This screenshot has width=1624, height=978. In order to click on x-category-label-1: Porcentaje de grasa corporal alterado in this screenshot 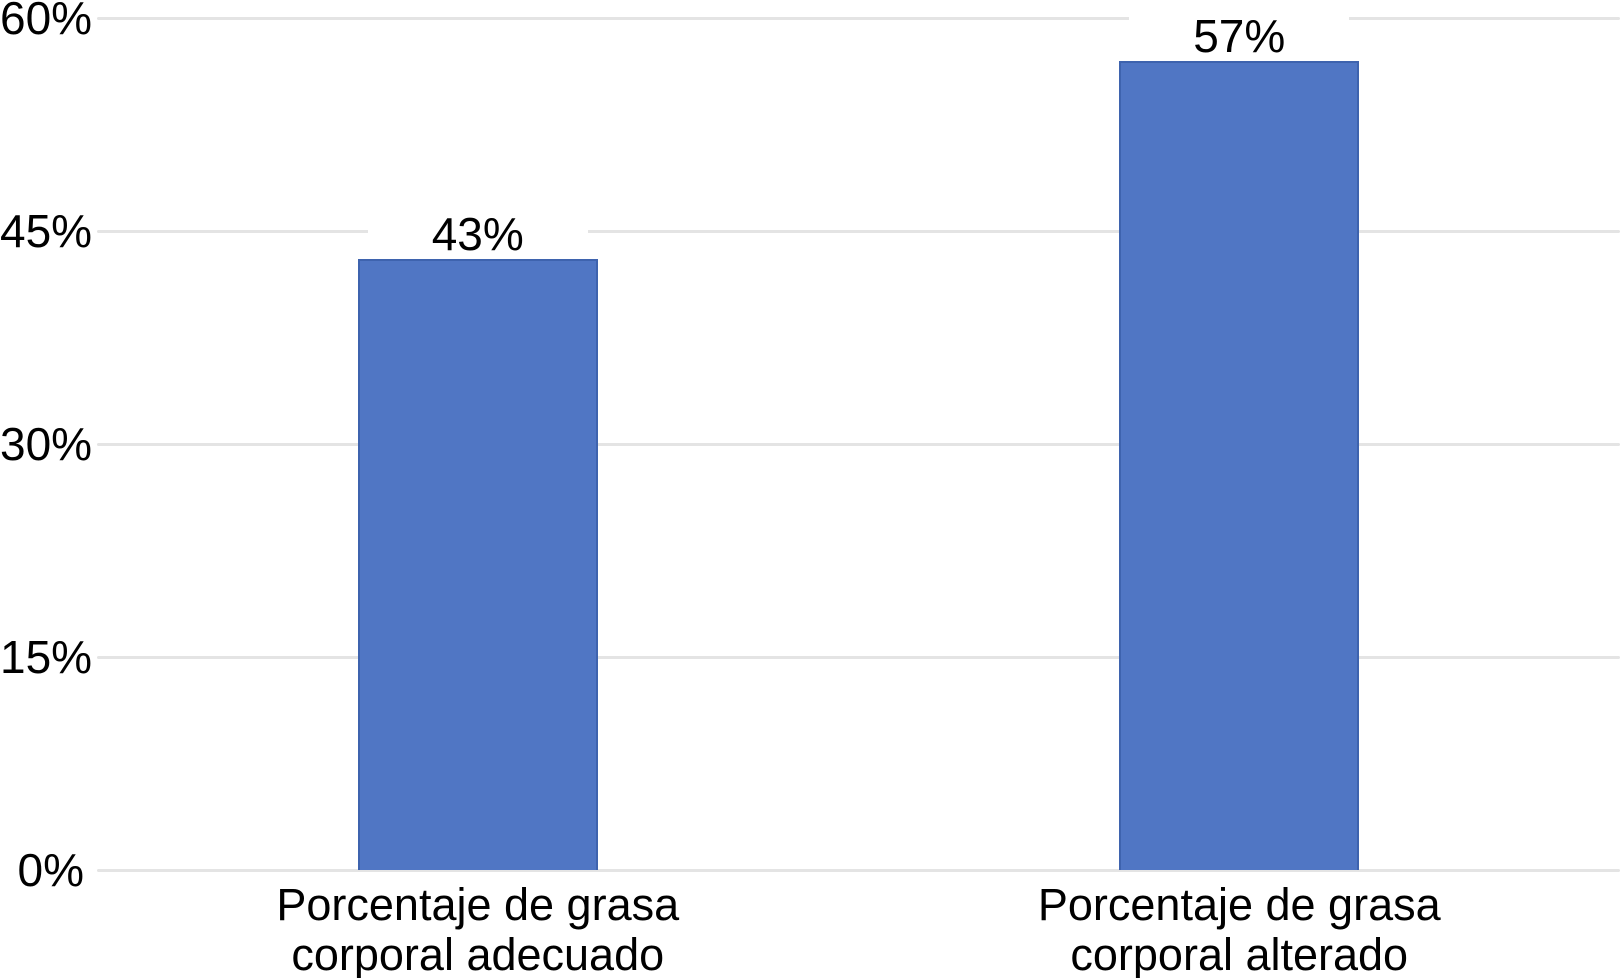, I will do `click(1239, 928)`.